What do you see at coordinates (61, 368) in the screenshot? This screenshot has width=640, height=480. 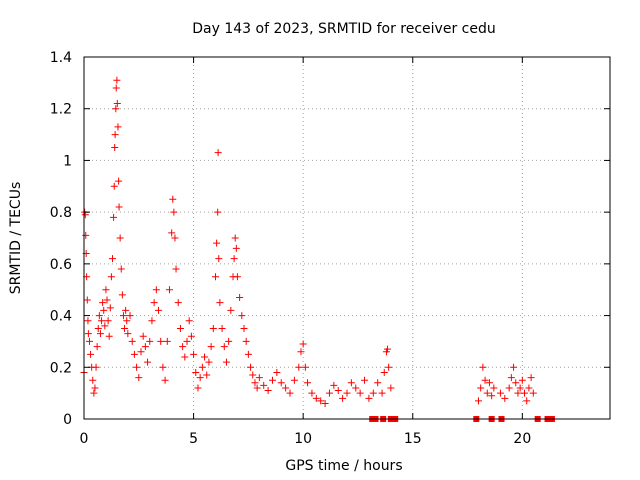 I see `y-tick-label: 0.2` at bounding box center [61, 368].